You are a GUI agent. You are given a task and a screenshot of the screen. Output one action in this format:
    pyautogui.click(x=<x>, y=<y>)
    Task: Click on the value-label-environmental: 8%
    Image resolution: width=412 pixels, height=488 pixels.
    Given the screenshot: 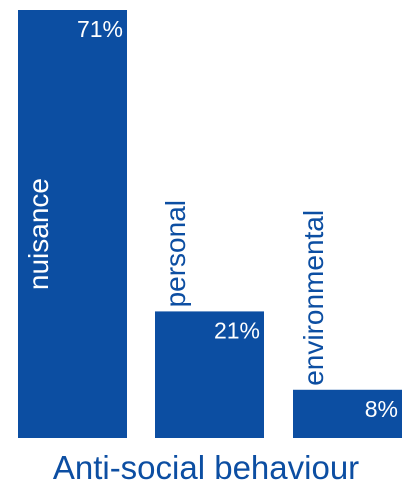 What is the action you would take?
    pyautogui.click(x=381, y=409)
    